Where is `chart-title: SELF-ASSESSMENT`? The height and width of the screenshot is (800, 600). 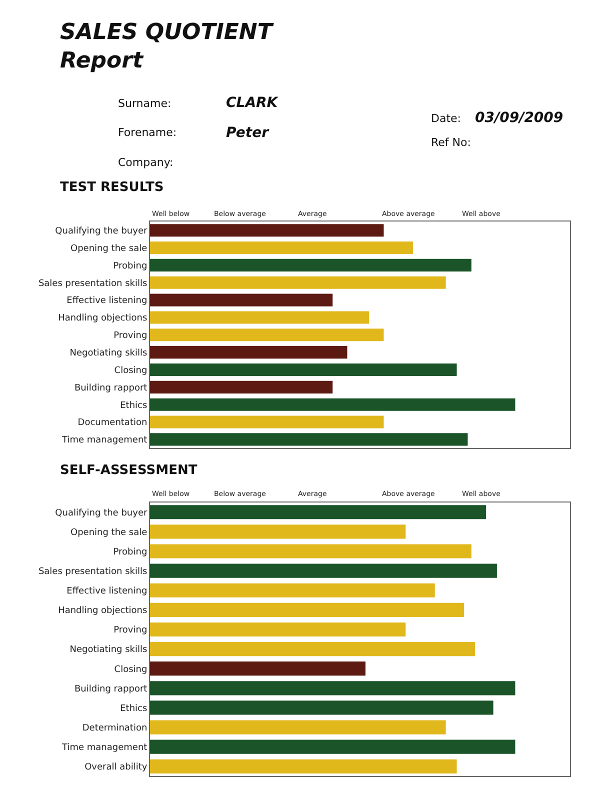 chart-title: SELF-ASSESSMENT is located at coordinates (129, 470).